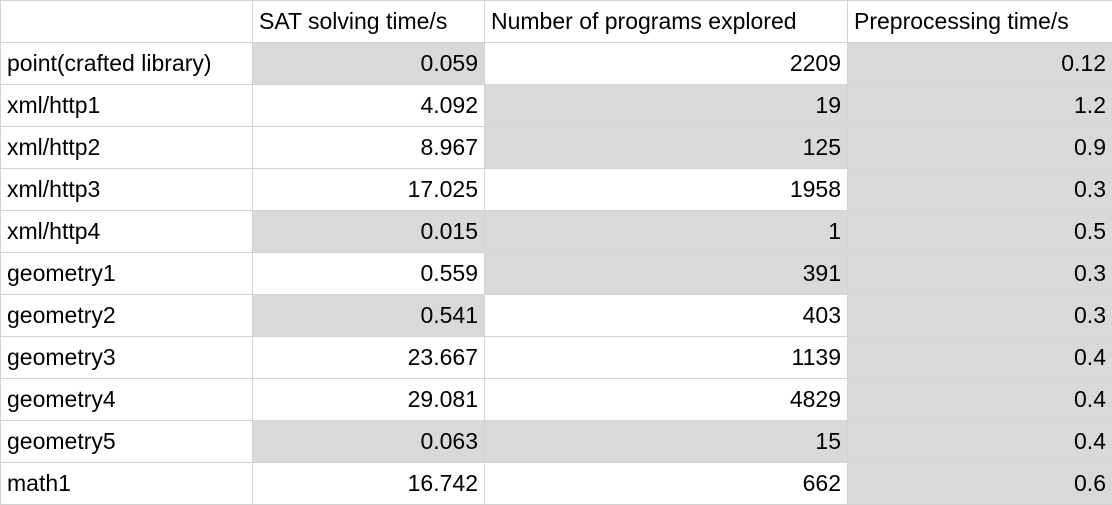 The height and width of the screenshot is (505, 1112). Describe the element at coordinates (369, 316) in the screenshot. I see `sat-time-cell: 0.541` at that location.